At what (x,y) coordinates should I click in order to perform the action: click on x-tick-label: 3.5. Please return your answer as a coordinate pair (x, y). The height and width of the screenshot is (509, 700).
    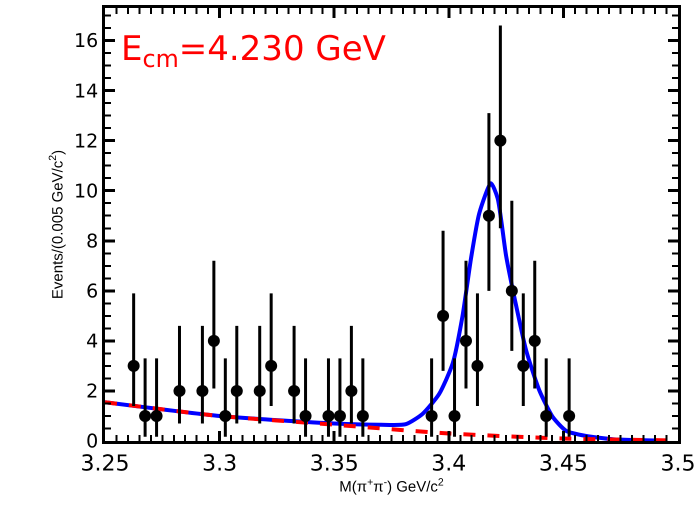
    Looking at the image, I should click on (678, 463).